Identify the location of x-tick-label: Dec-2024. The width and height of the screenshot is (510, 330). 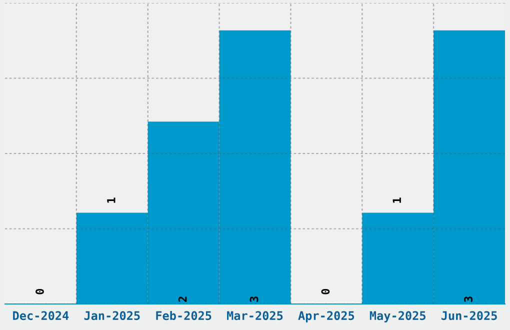
(41, 315).